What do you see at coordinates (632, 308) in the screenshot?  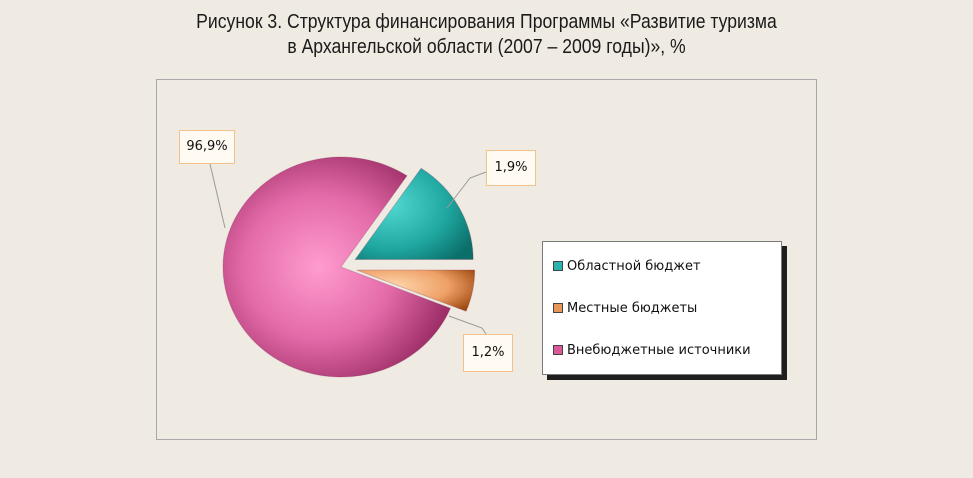 I see `legend-label-local: Местные бюджеты` at bounding box center [632, 308].